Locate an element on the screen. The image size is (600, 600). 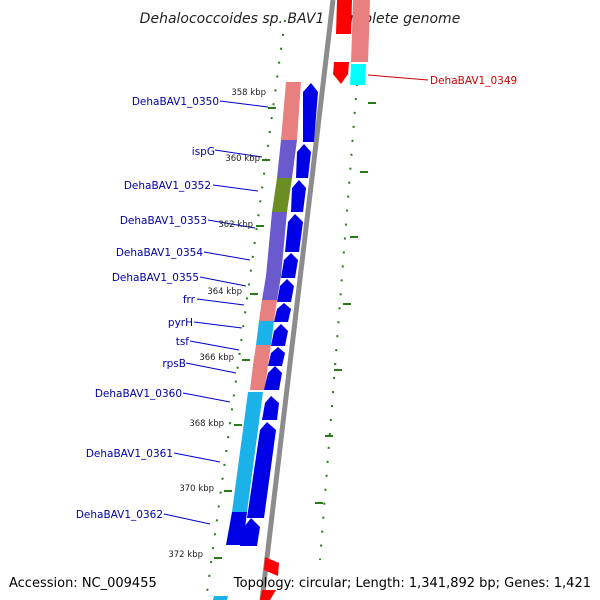
label-ispg: ispG is located at coordinates (203, 152).